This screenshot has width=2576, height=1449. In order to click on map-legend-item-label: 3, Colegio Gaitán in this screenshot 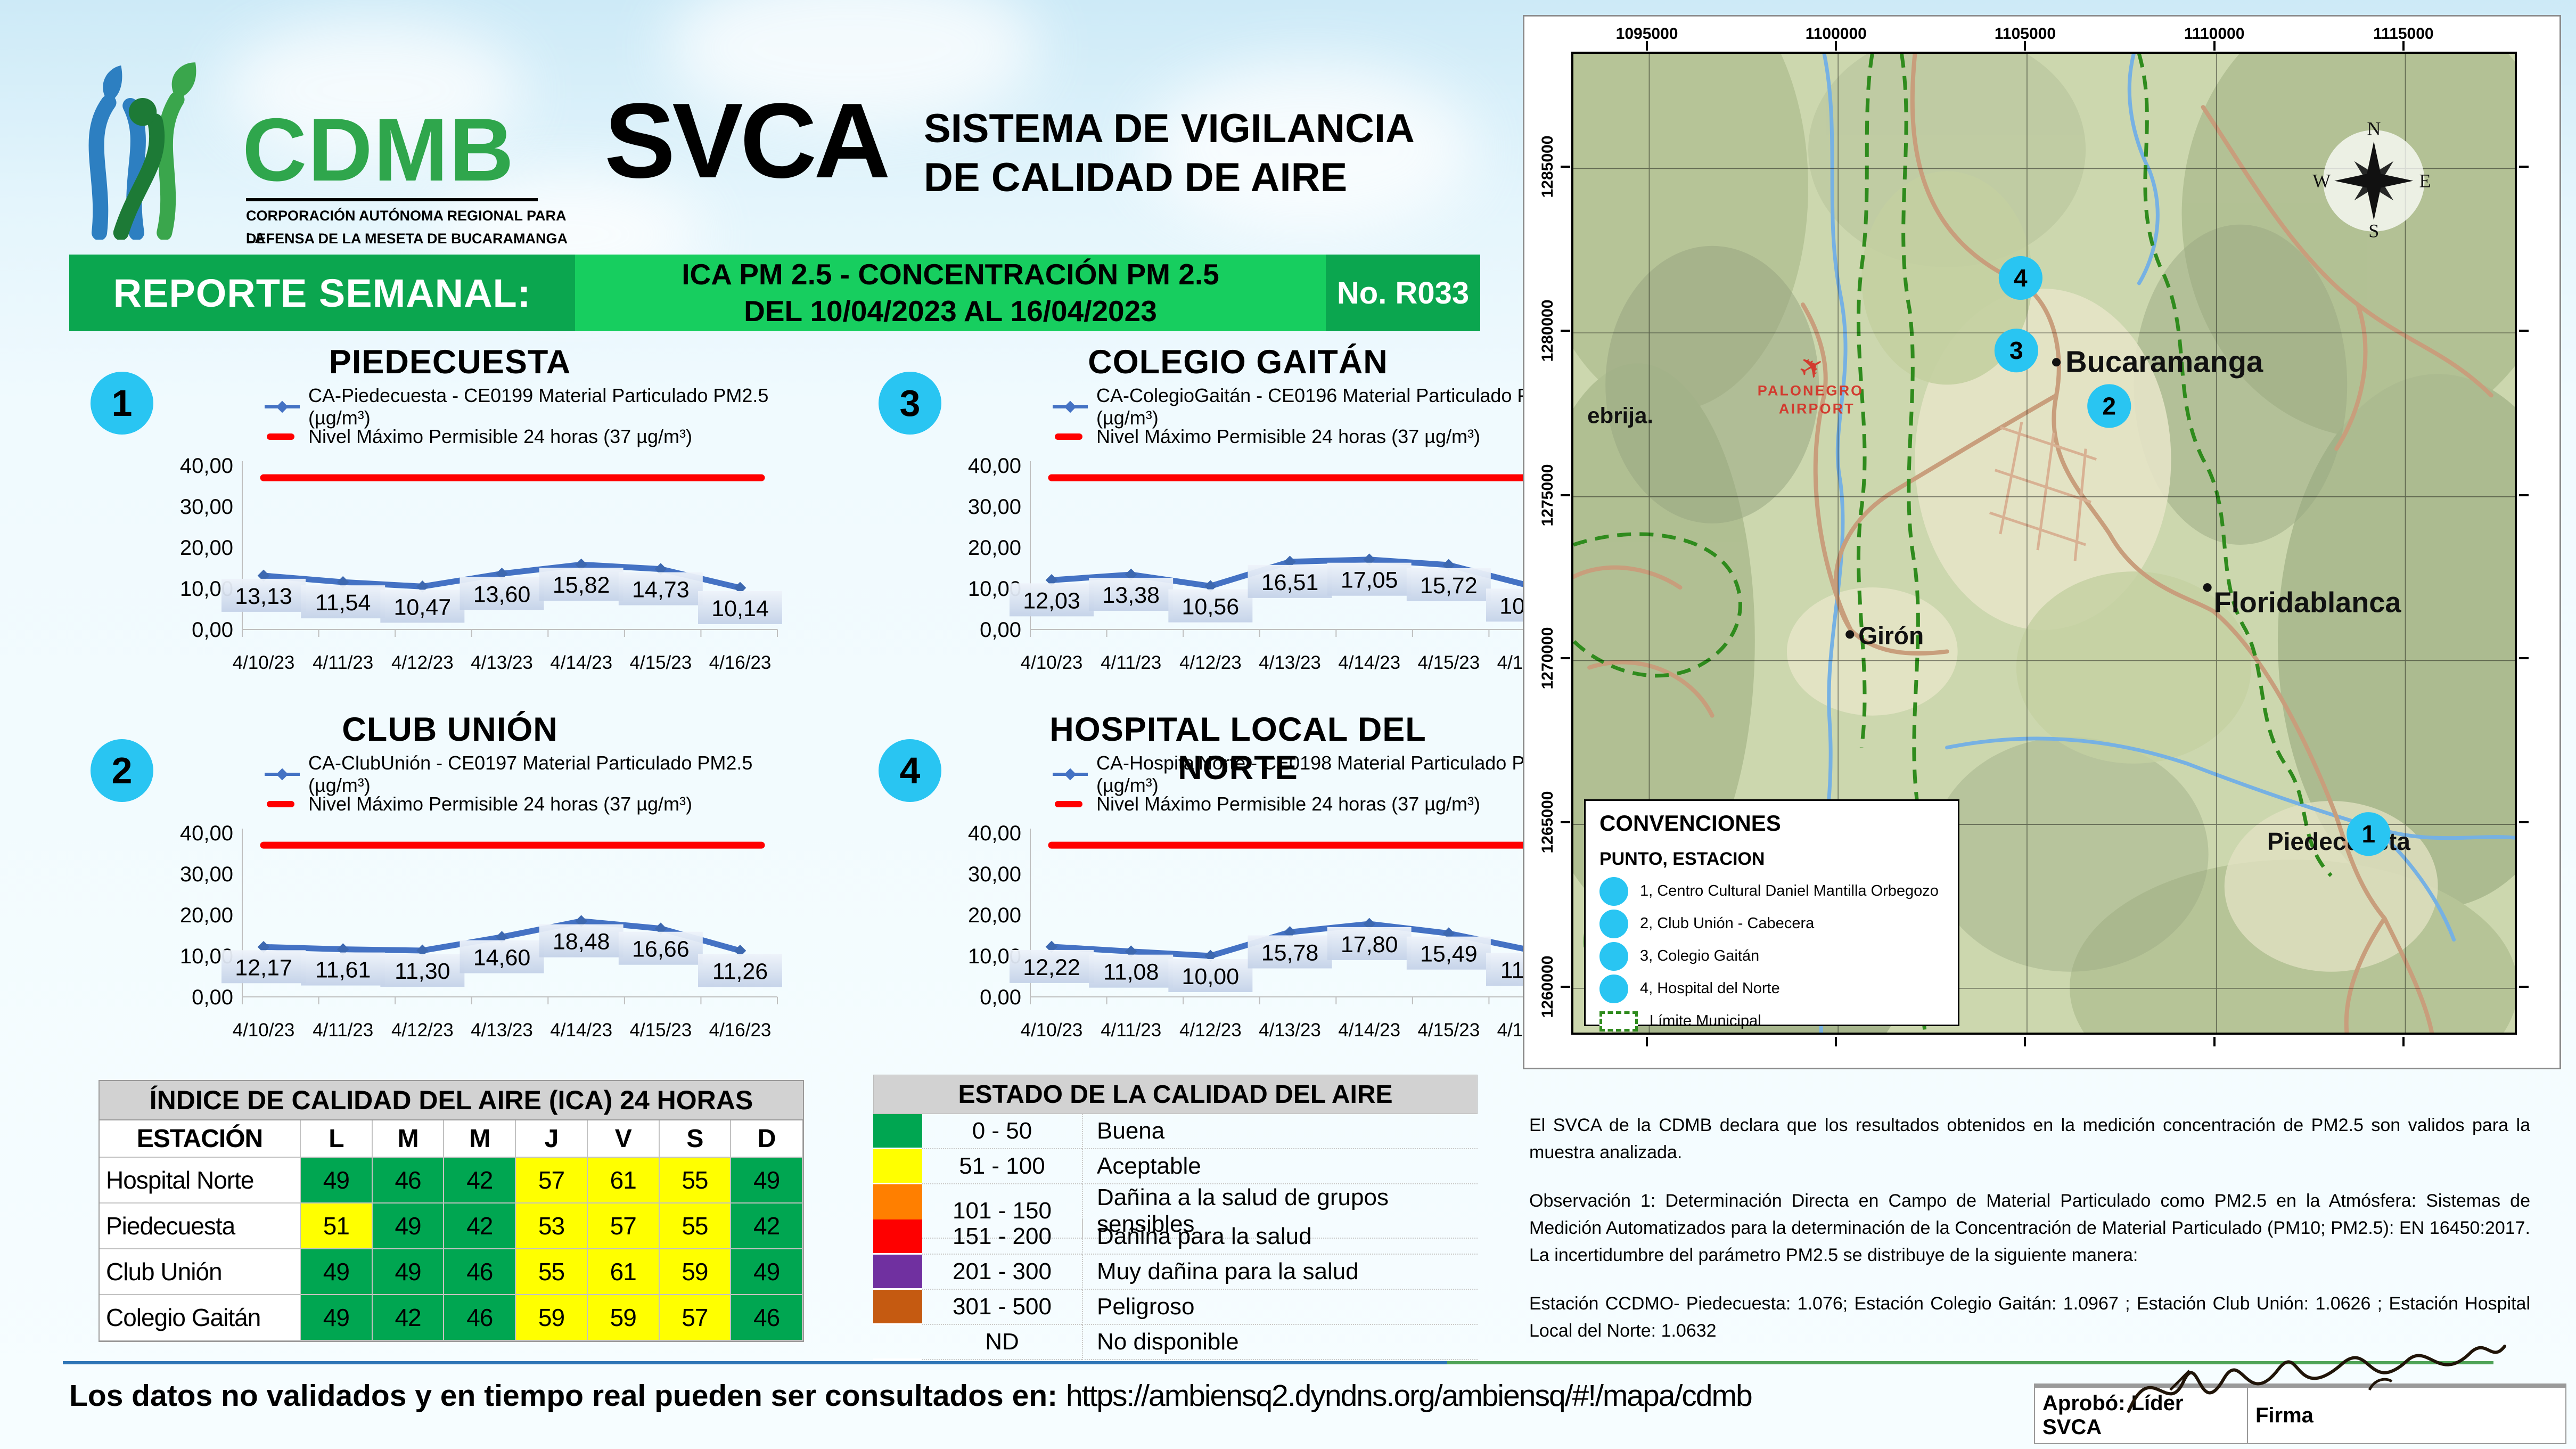, I will do `click(1700, 955)`.